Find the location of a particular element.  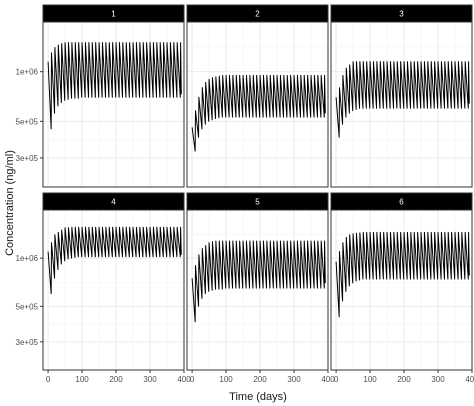

facet-strip-label: 4 is located at coordinates (113, 202).